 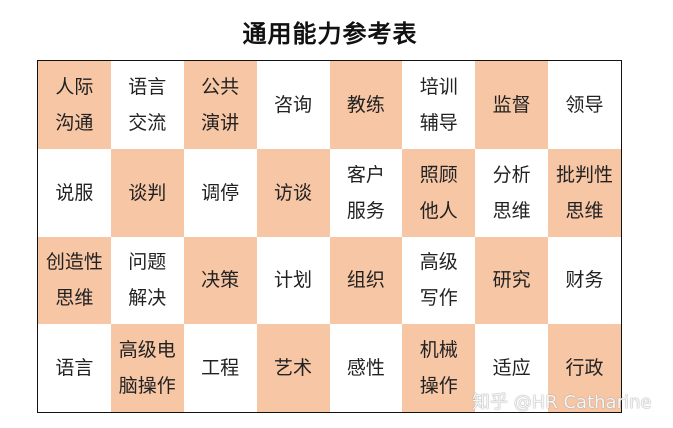 I want to click on watermark: 知乎 @HR Catharine, so click(x=562, y=402).